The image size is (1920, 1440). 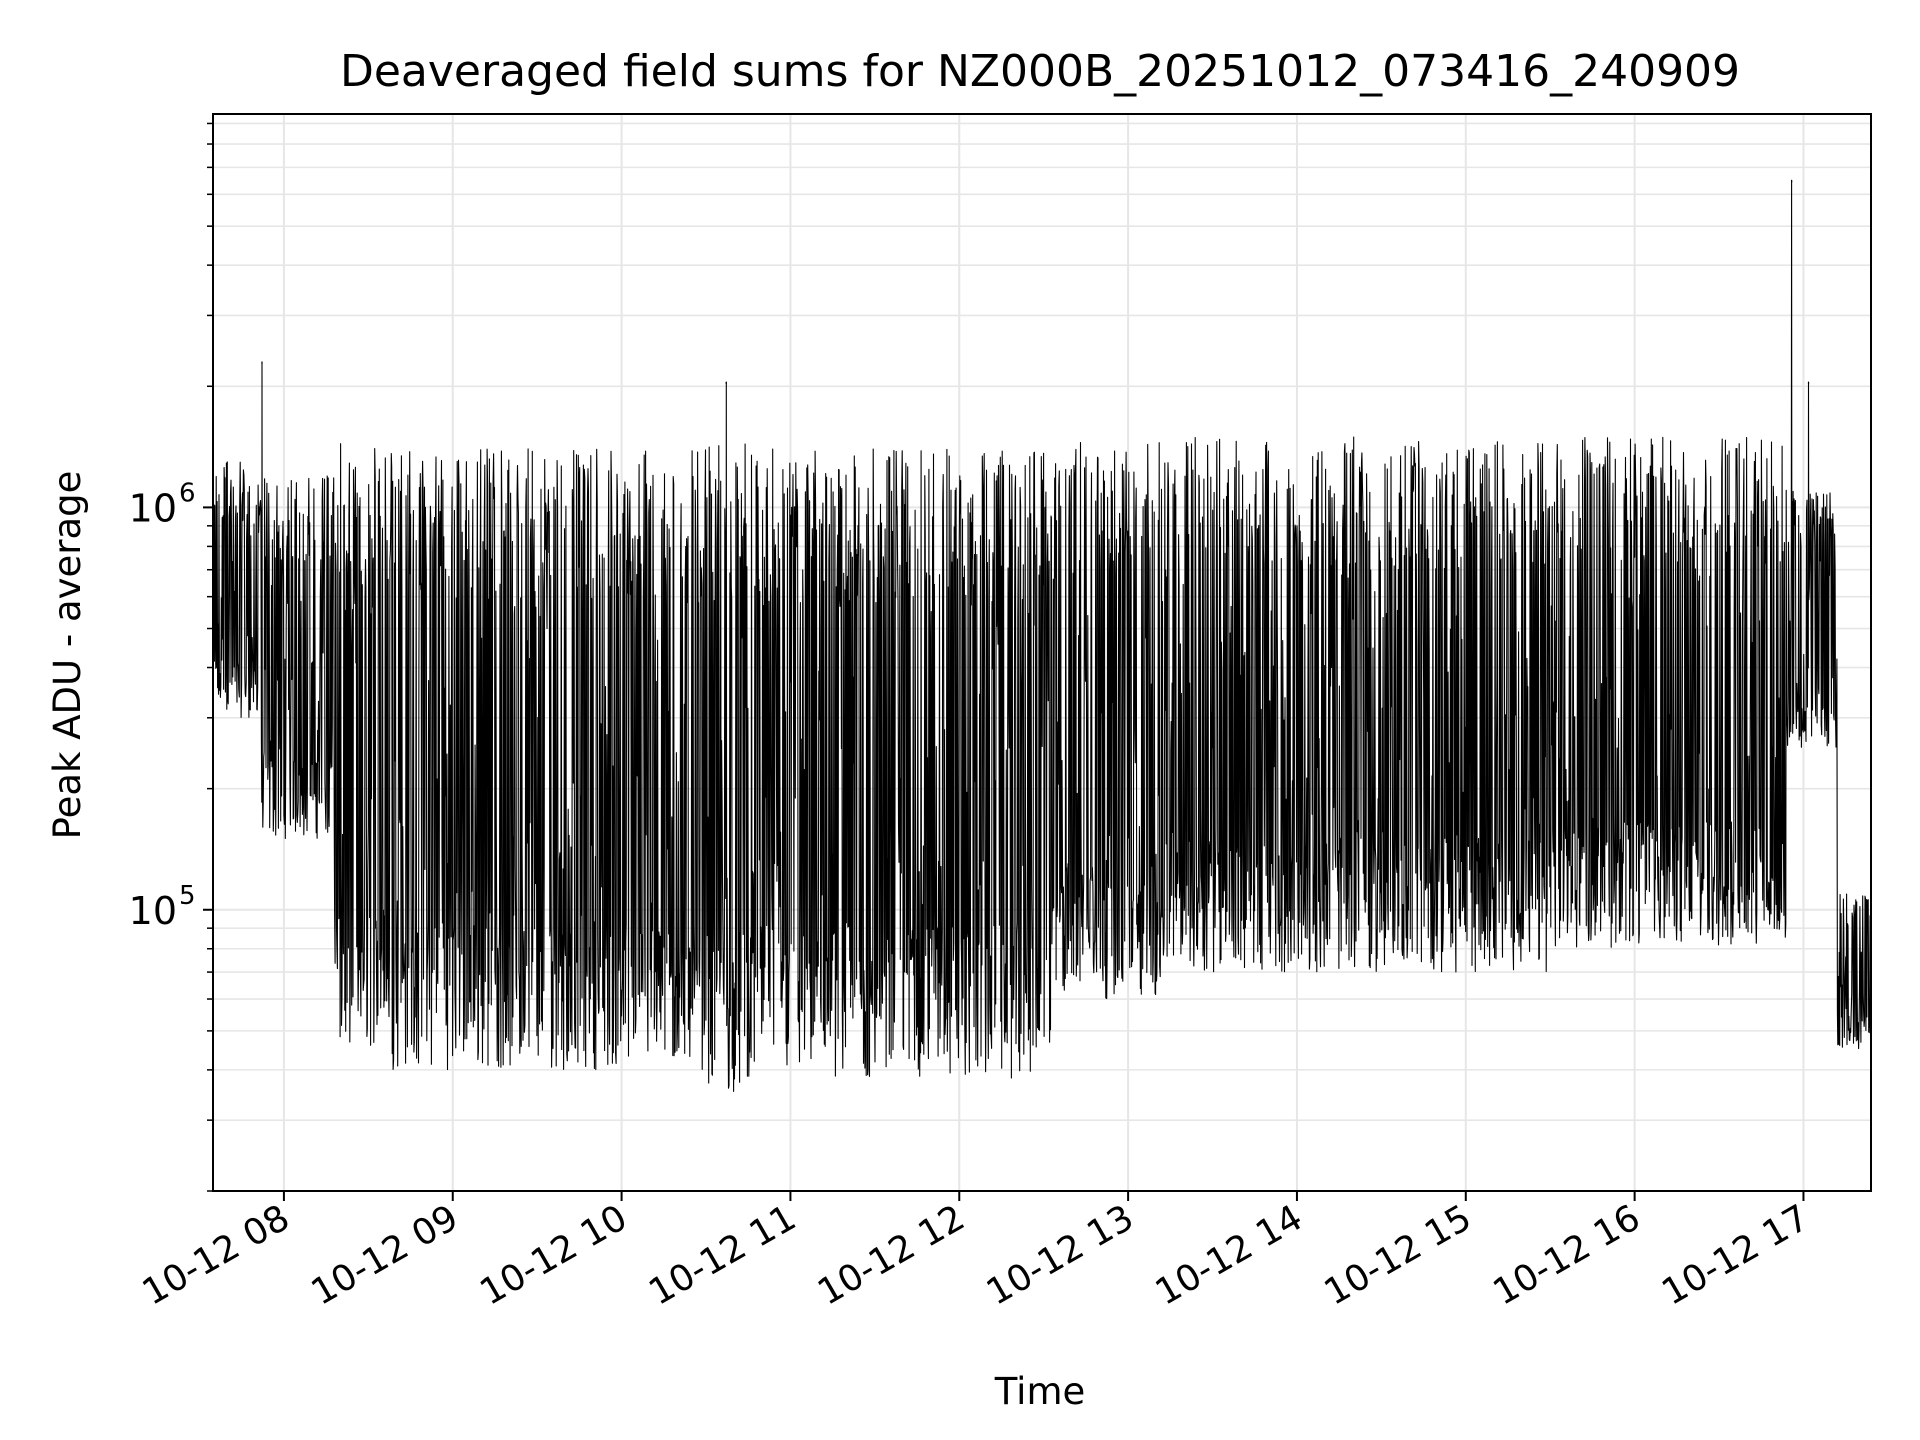 What do you see at coordinates (67, 655) in the screenshot?
I see `y-axis-label: Peak ADU - average` at bounding box center [67, 655].